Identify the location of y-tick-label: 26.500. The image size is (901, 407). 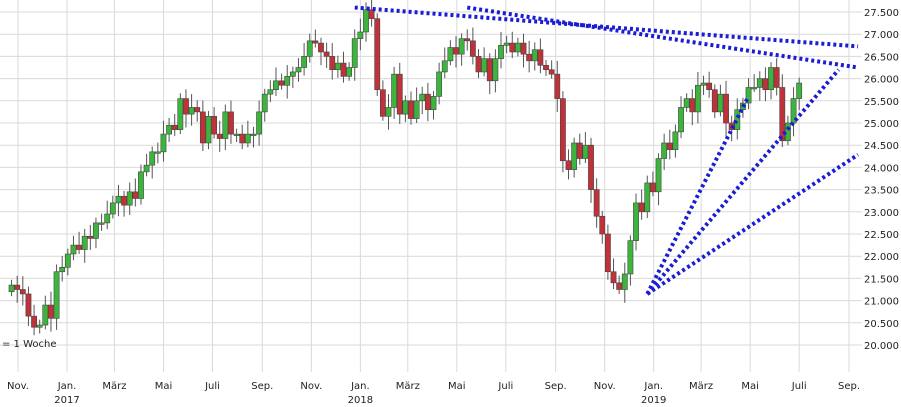
(881, 57).